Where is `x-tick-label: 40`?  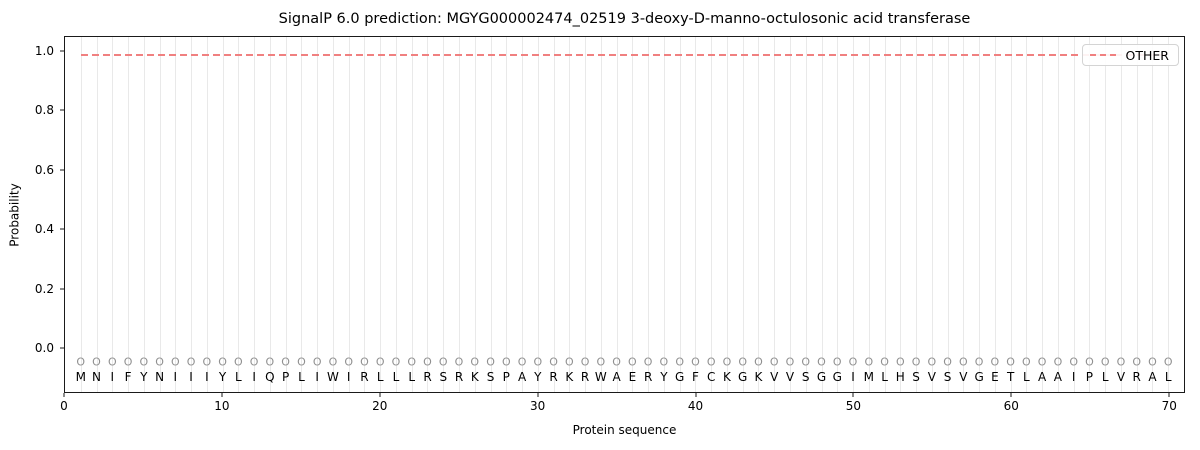
x-tick-label: 40 is located at coordinates (695, 406).